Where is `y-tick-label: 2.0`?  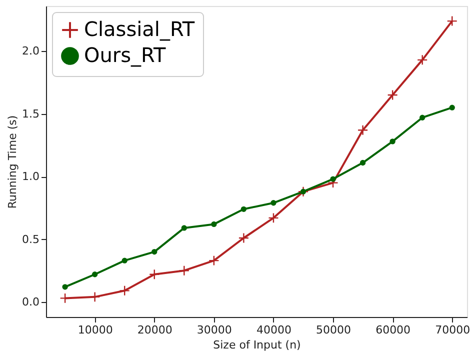
y-tick-label: 2.0 is located at coordinates (31, 51).